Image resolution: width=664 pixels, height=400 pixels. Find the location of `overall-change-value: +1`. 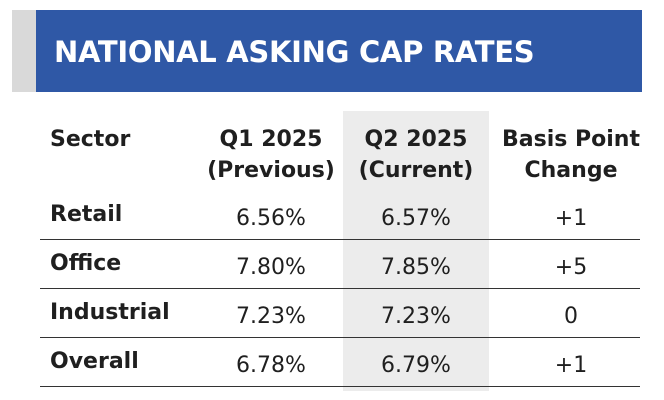

overall-change-value: +1 is located at coordinates (571, 365).